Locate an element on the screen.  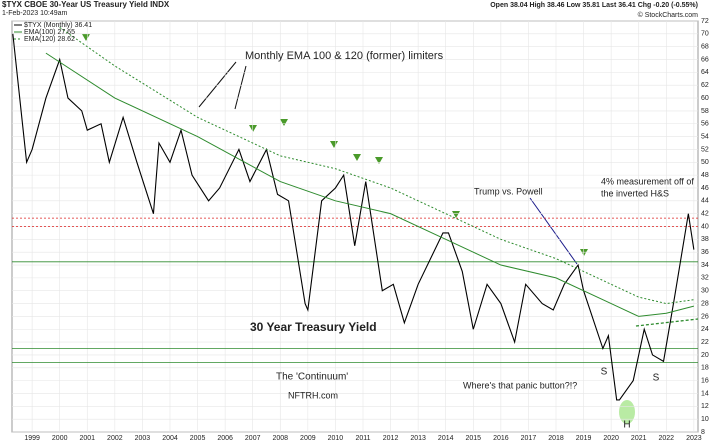
annotation: Monthly EMA 100 & 120 (former) limiters is located at coordinates (344, 56).